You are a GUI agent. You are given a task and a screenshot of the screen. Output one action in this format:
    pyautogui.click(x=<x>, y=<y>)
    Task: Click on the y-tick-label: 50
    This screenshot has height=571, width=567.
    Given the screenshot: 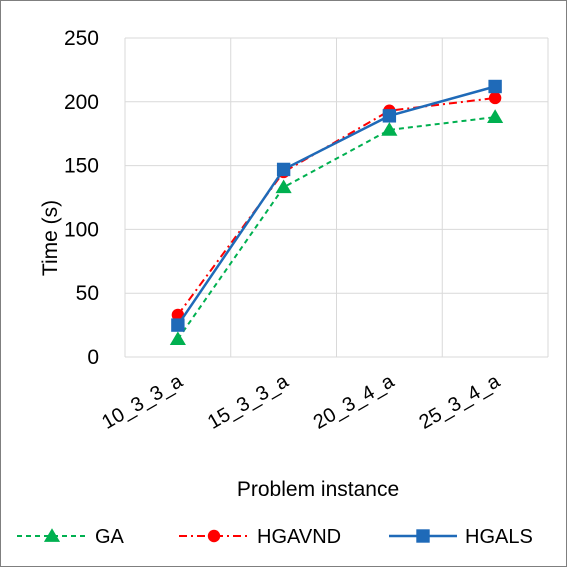 What is the action you would take?
    pyautogui.click(x=87, y=293)
    